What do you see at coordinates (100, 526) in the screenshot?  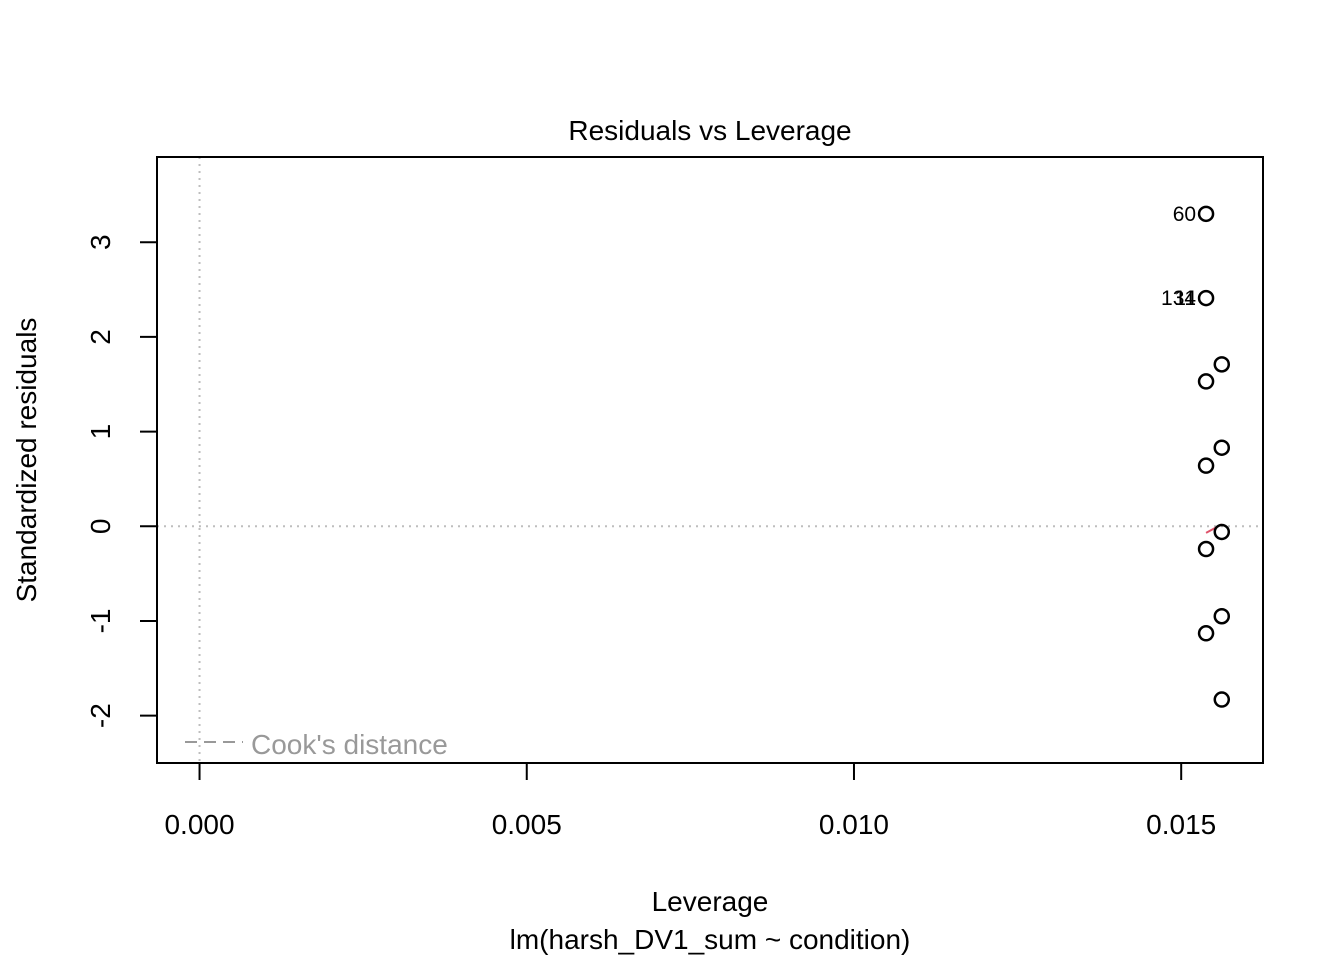 I see `y-tick-label: 0` at bounding box center [100, 526].